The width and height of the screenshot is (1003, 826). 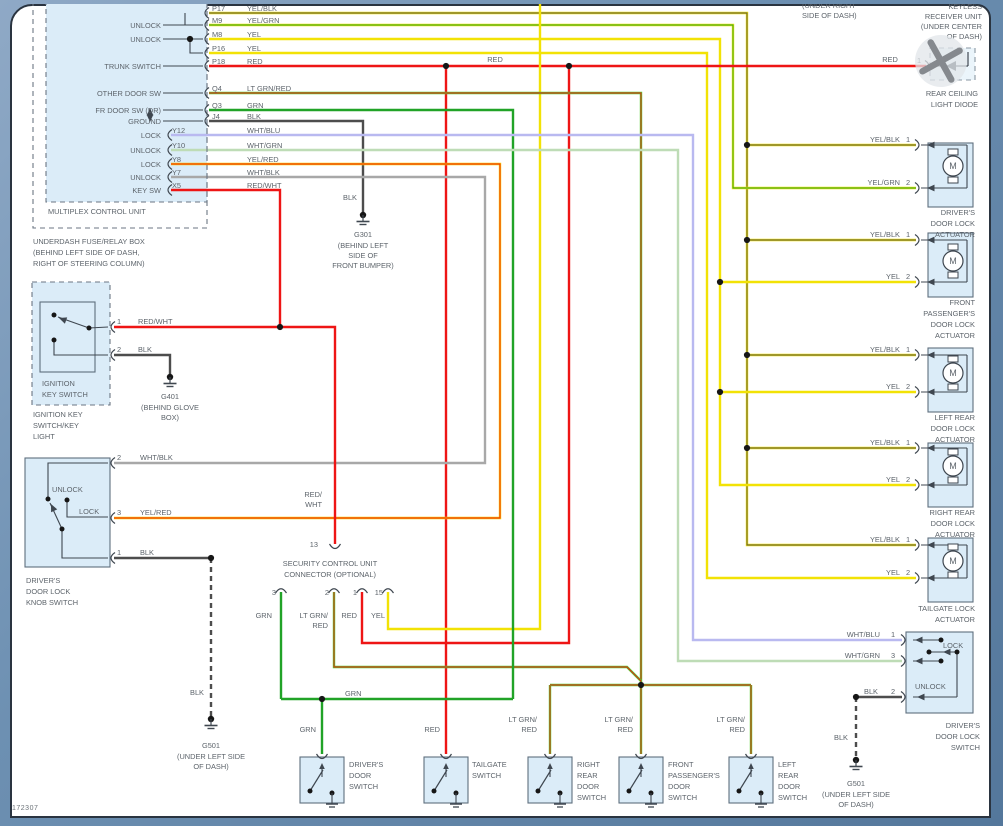 What do you see at coordinates (856, 763) in the screenshot?
I see `ground-symbol-G501-right` at bounding box center [856, 763].